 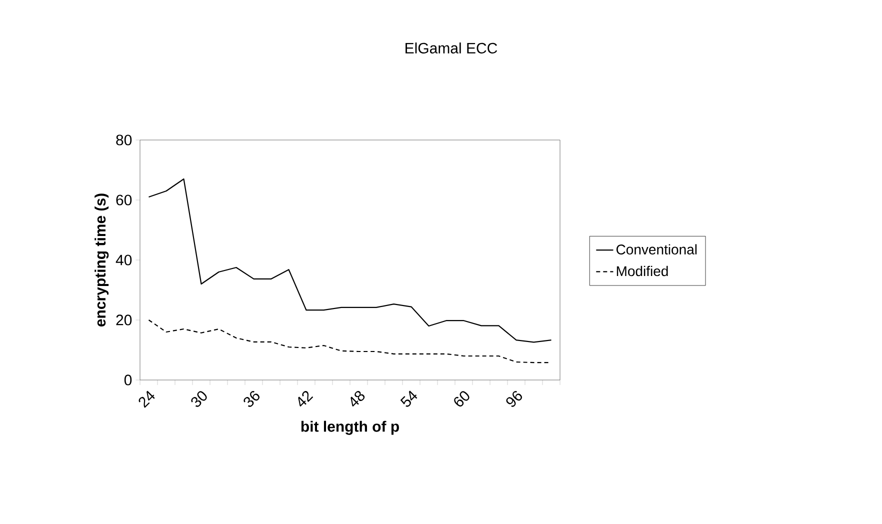 I want to click on y-tick-label: 40, so click(x=124, y=260).